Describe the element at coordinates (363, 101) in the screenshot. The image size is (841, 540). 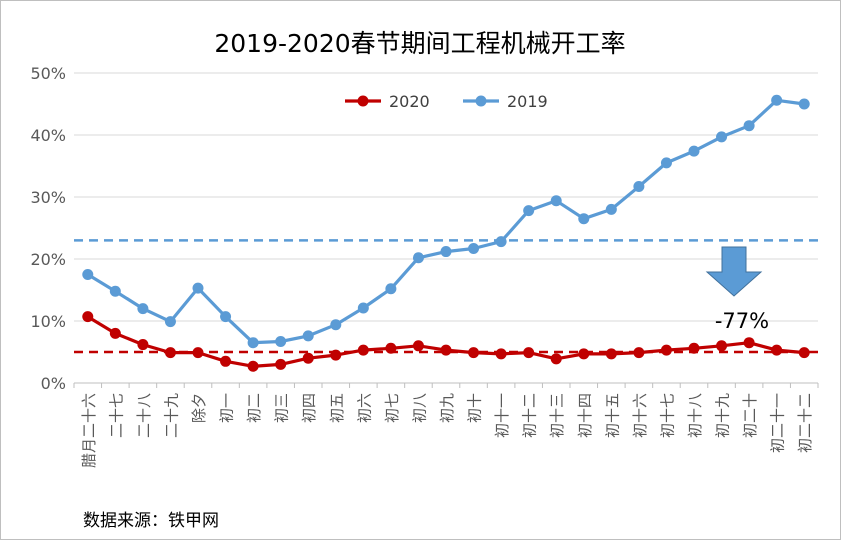
I see `legend-marker-2020` at that location.